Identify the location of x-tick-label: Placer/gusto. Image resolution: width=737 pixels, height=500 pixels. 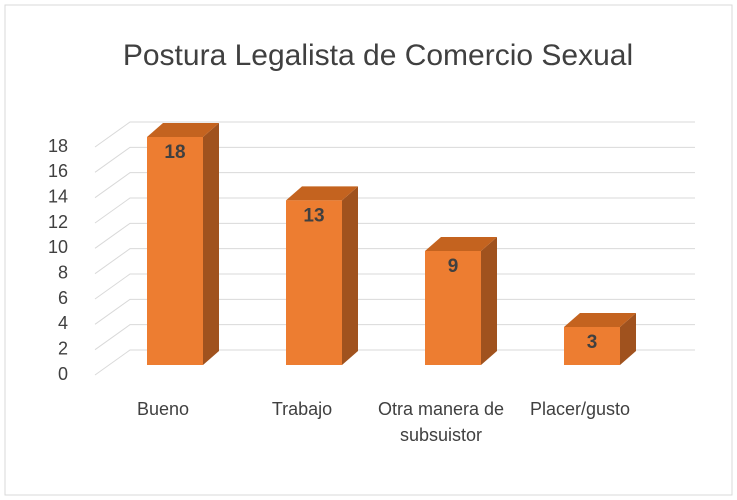
(580, 409).